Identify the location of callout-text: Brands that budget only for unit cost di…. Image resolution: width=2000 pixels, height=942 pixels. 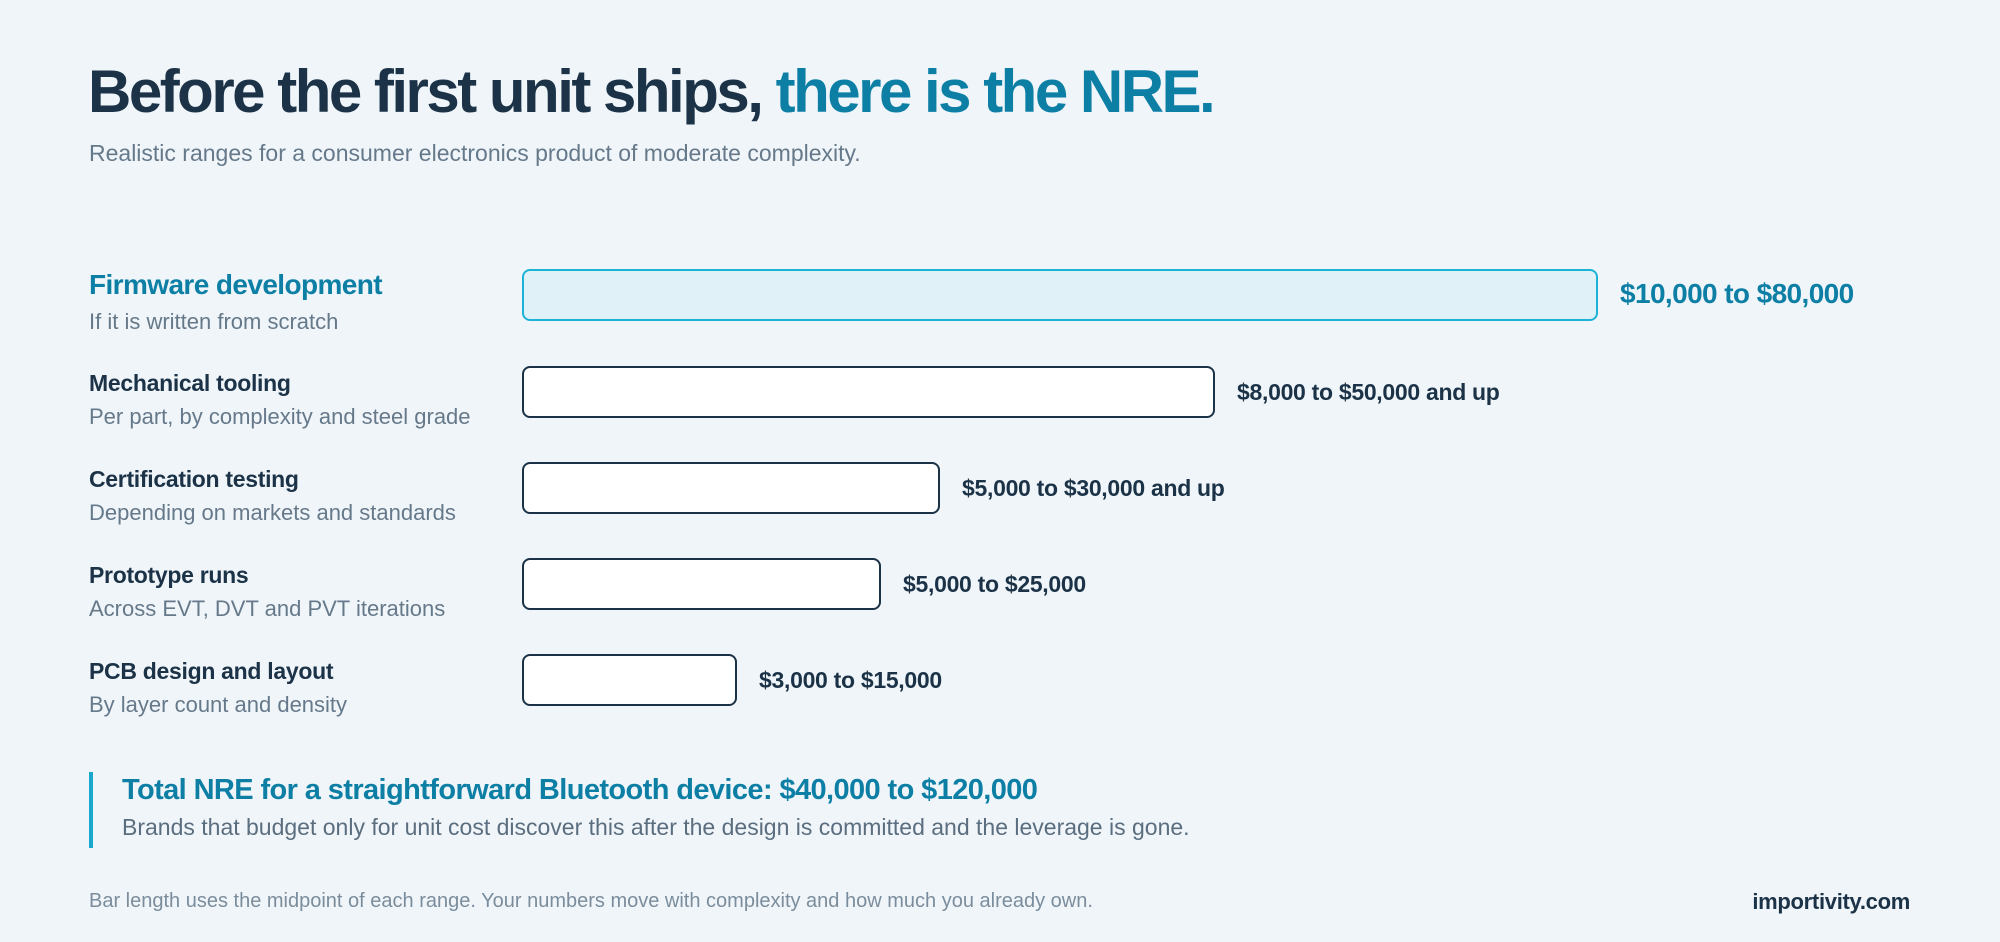
(656, 827).